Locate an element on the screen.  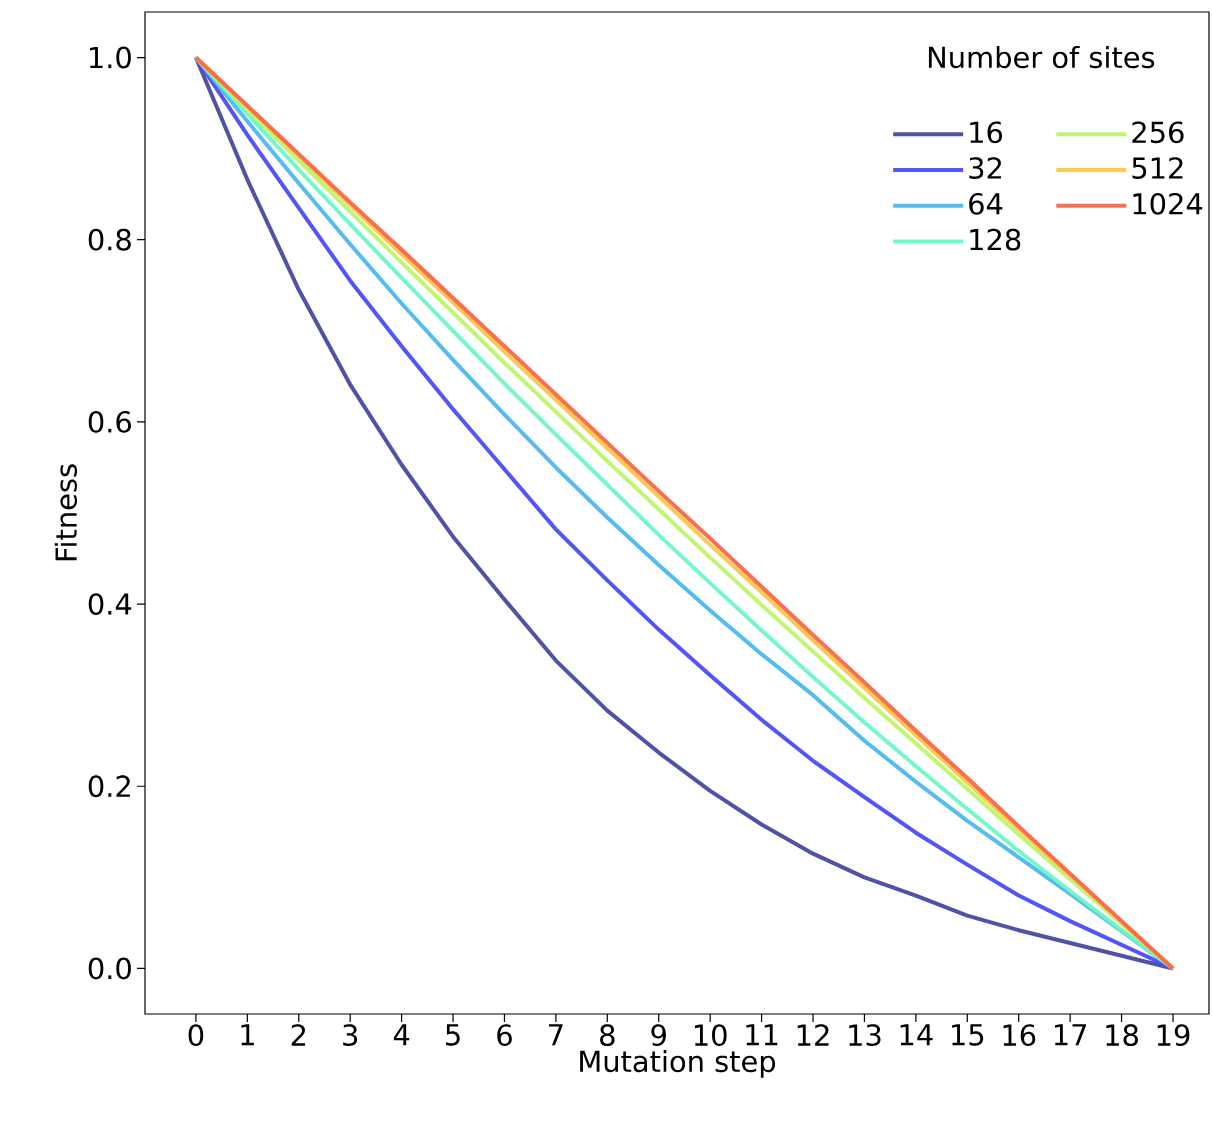
x-tick-label: 0 is located at coordinates (196, 1035).